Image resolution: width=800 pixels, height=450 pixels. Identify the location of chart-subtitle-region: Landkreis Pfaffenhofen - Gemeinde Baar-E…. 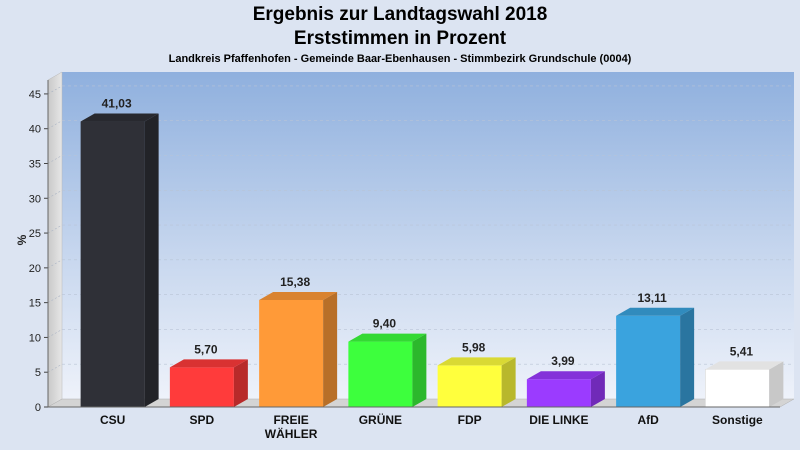
(400, 59).